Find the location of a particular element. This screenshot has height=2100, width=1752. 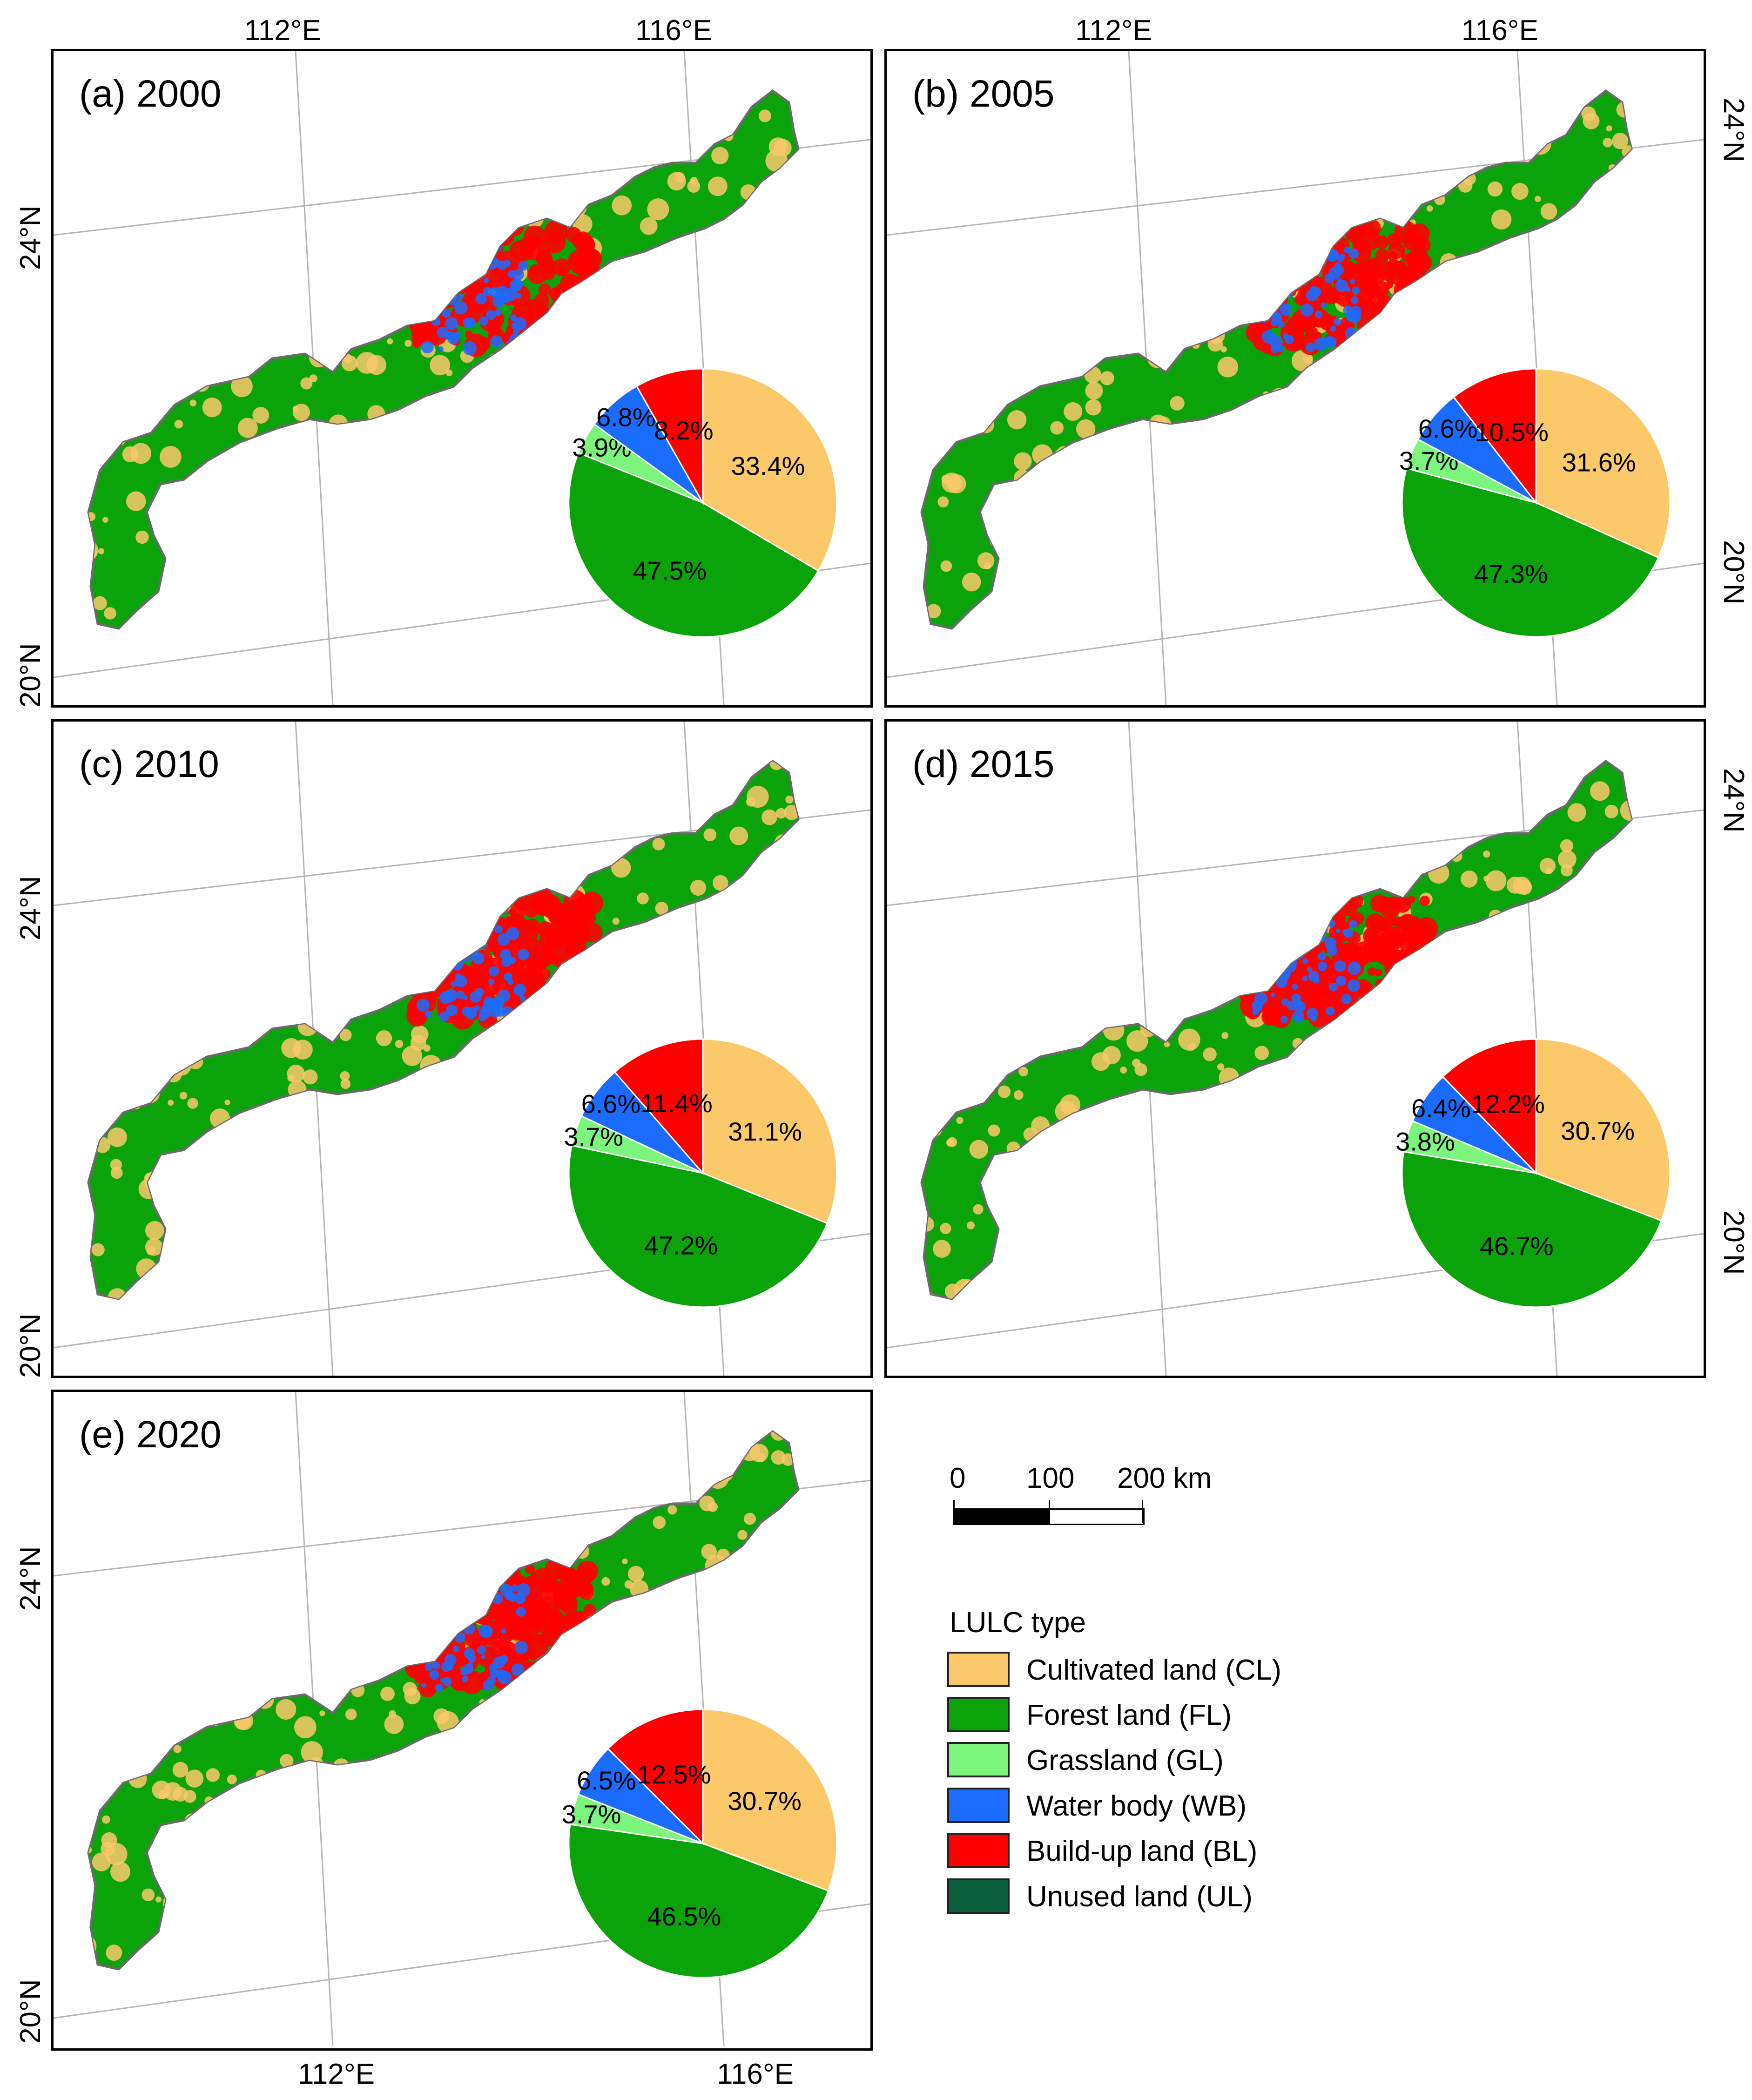

map-svg: 30.7%46.5%3.7%6.5% 12.5% is located at coordinates (462, 1719).